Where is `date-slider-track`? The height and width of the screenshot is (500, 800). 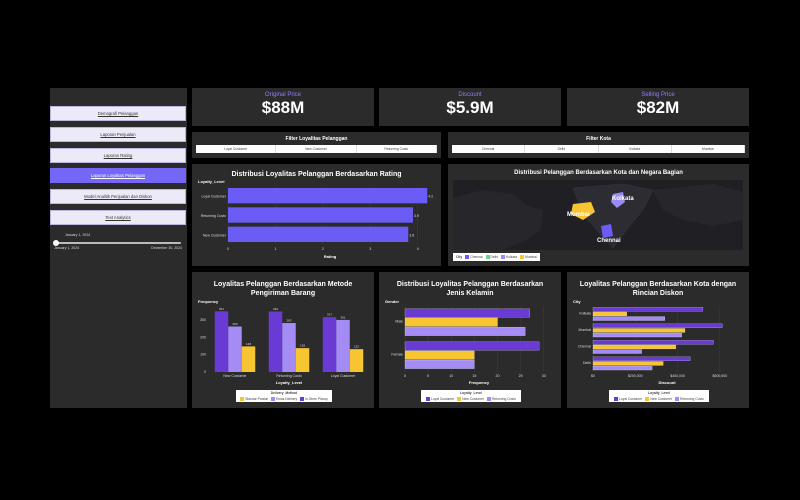
date-slider-track is located at coordinates (118, 243).